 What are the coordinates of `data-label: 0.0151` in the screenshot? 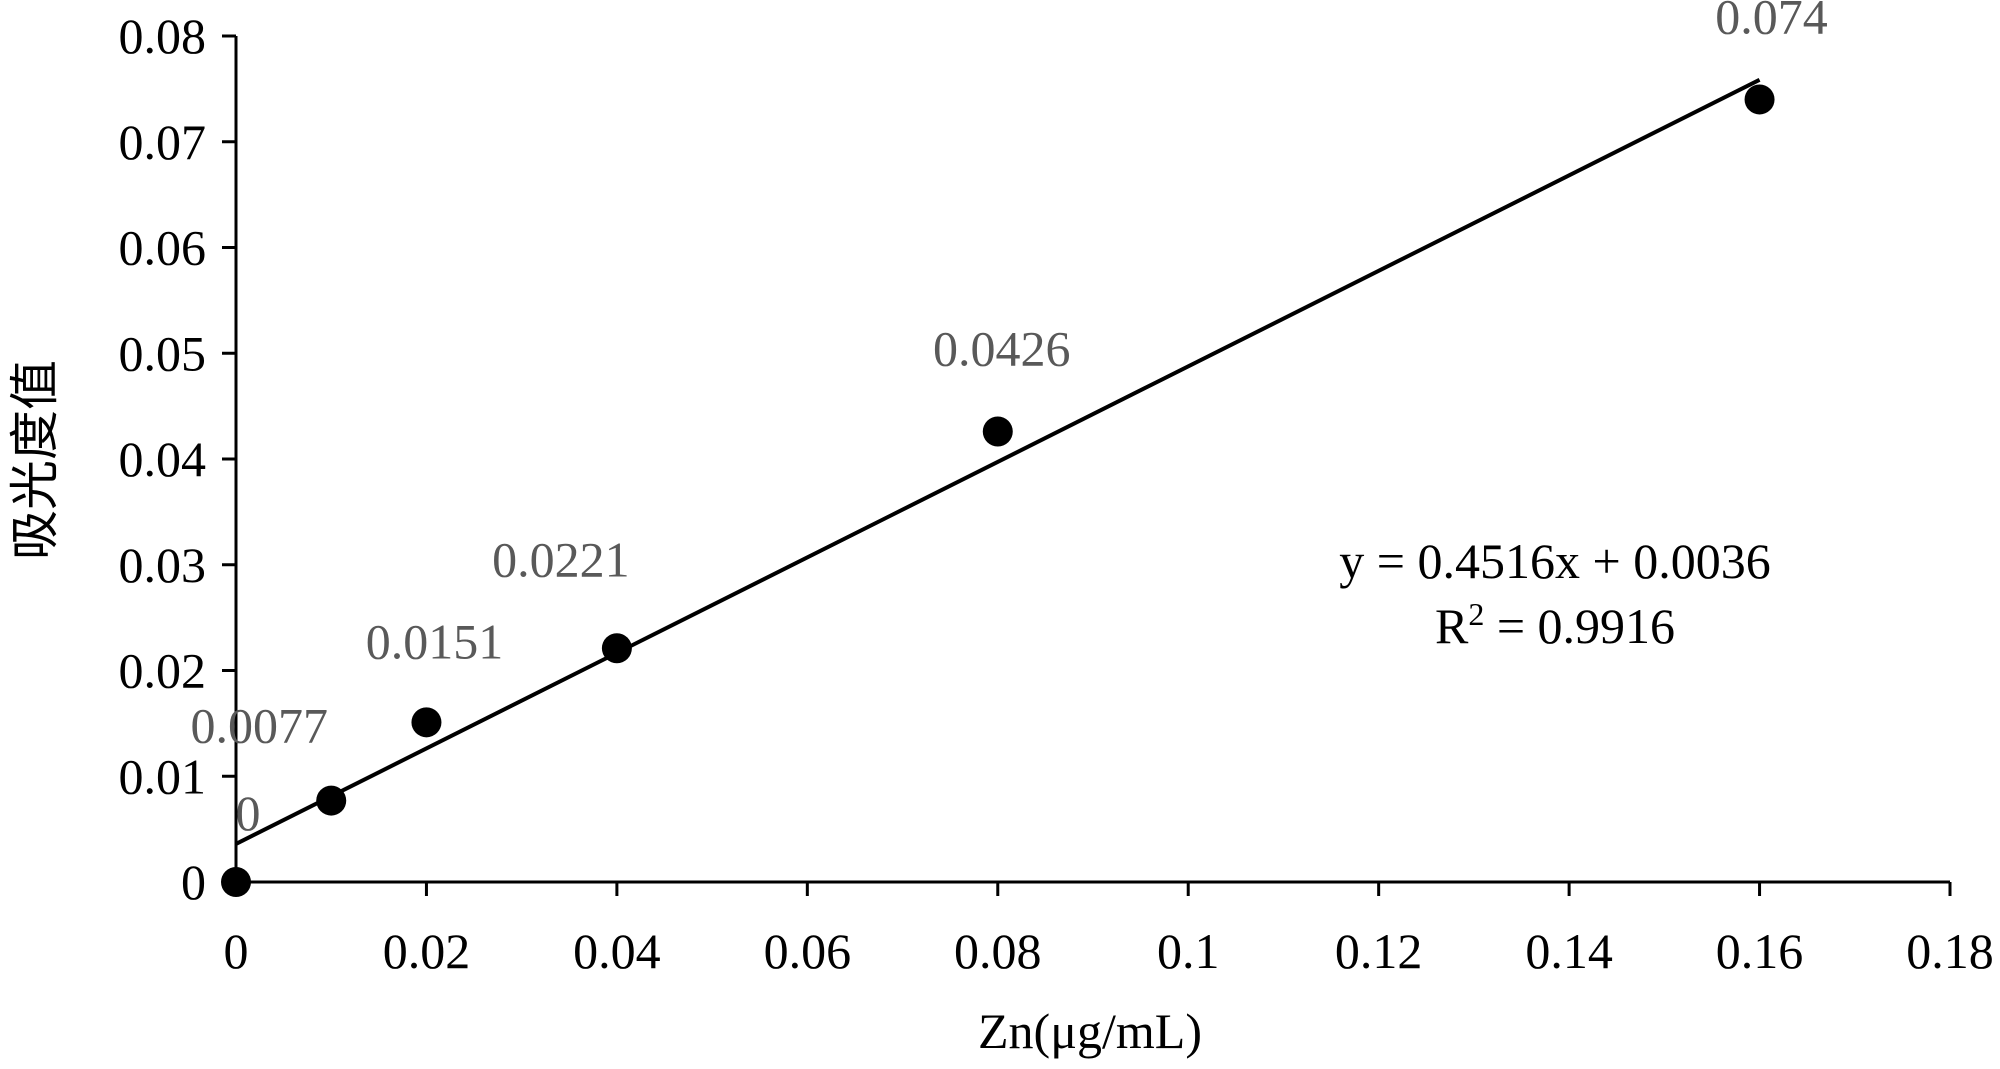 It's located at (435, 641).